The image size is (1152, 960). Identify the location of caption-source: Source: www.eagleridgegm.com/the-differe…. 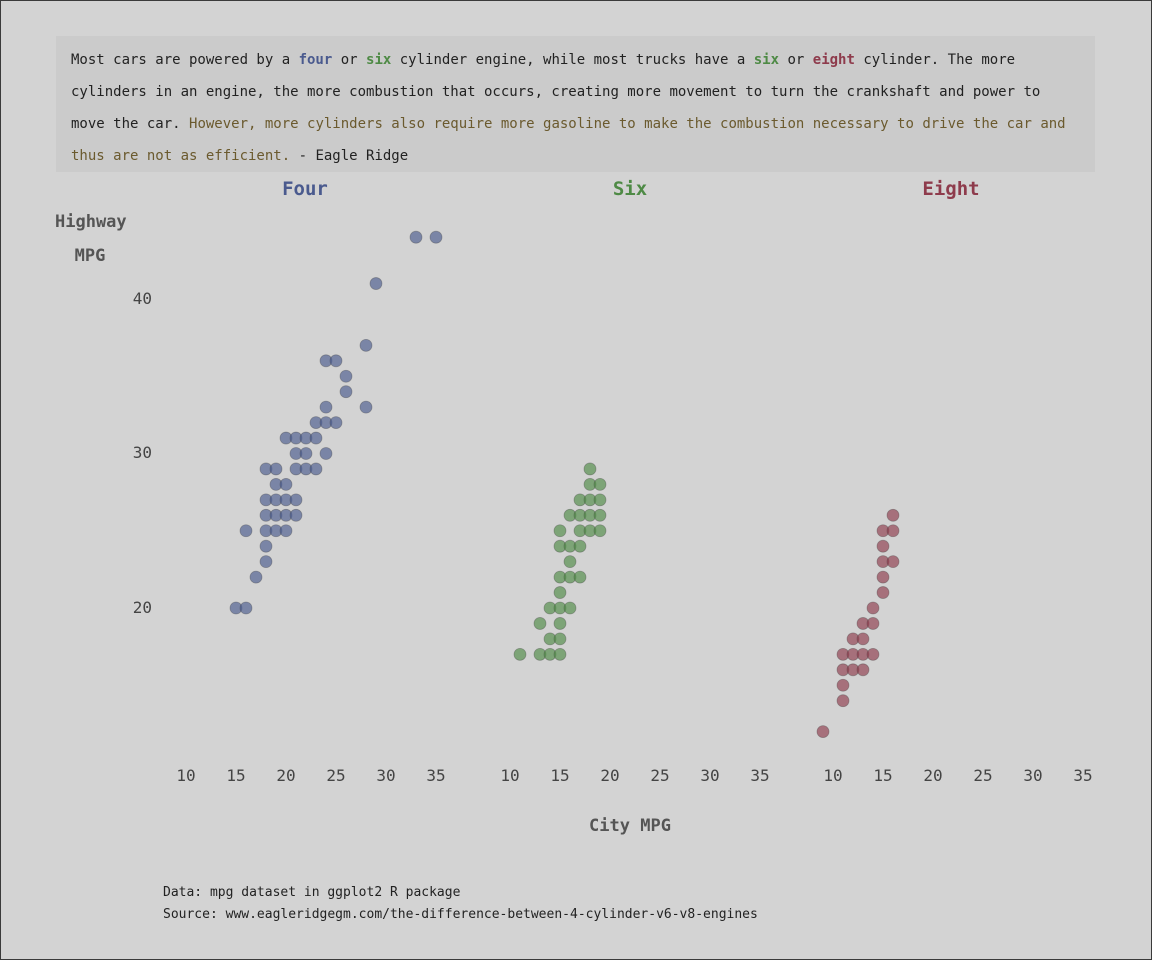
(460, 914).